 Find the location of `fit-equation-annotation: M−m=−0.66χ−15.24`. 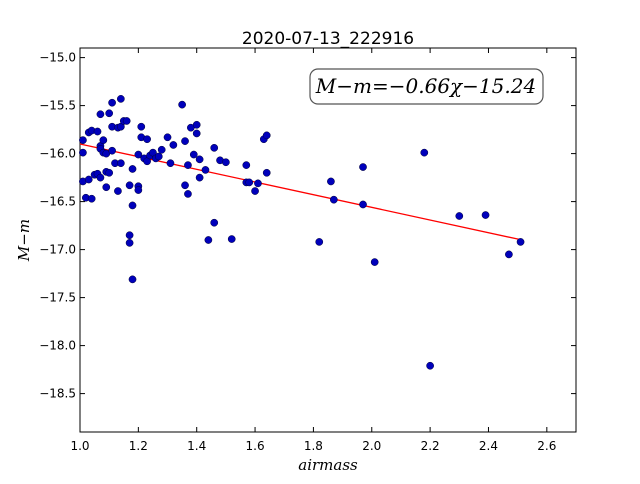

fit-equation-annotation: M−m=−0.66χ−15.24 is located at coordinates (425, 86).